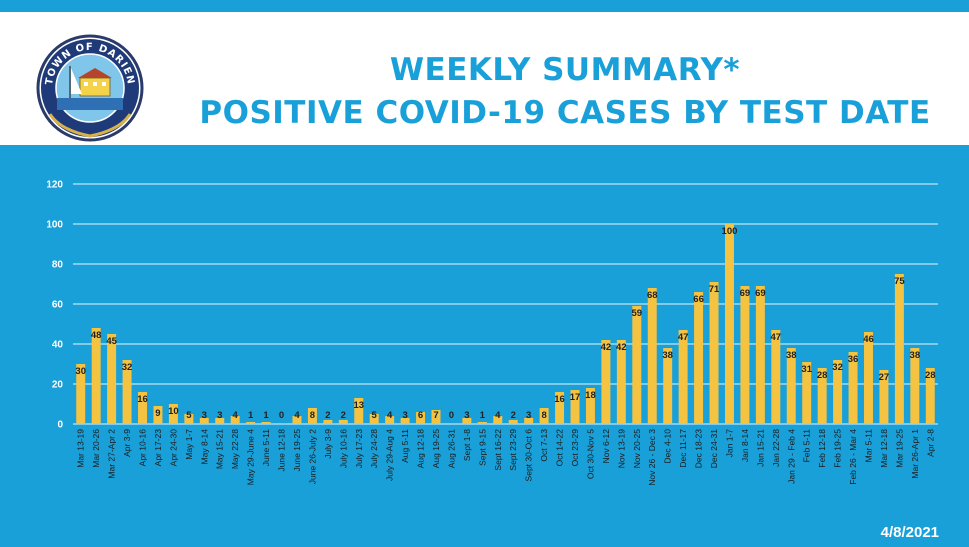 This screenshot has height=547, width=969. I want to click on category-label-19: July 24-28, so click(374, 448).